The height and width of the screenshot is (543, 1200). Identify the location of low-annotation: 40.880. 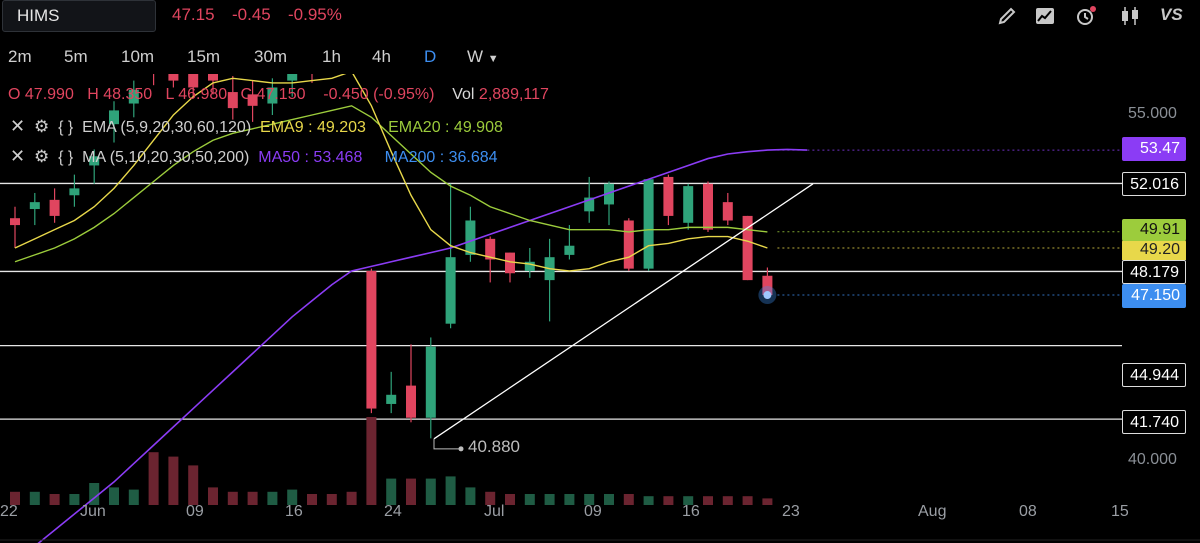
(494, 446).